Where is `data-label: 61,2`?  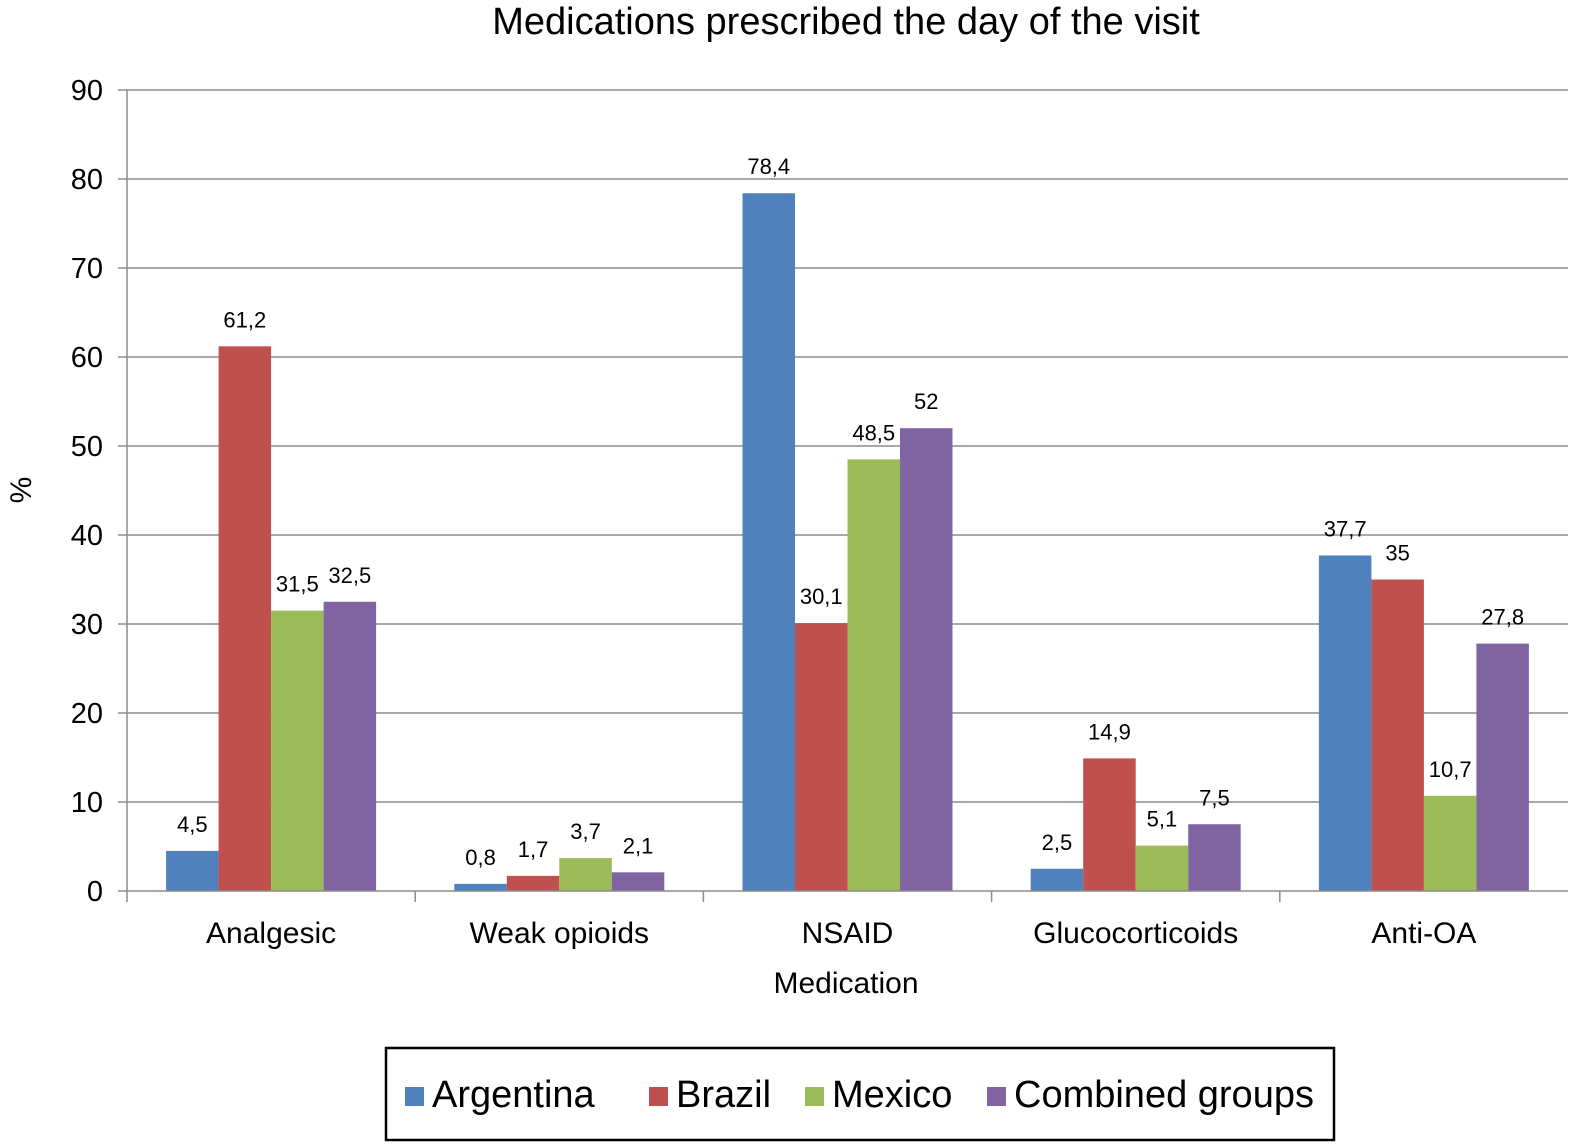
data-label: 61,2 is located at coordinates (244, 319).